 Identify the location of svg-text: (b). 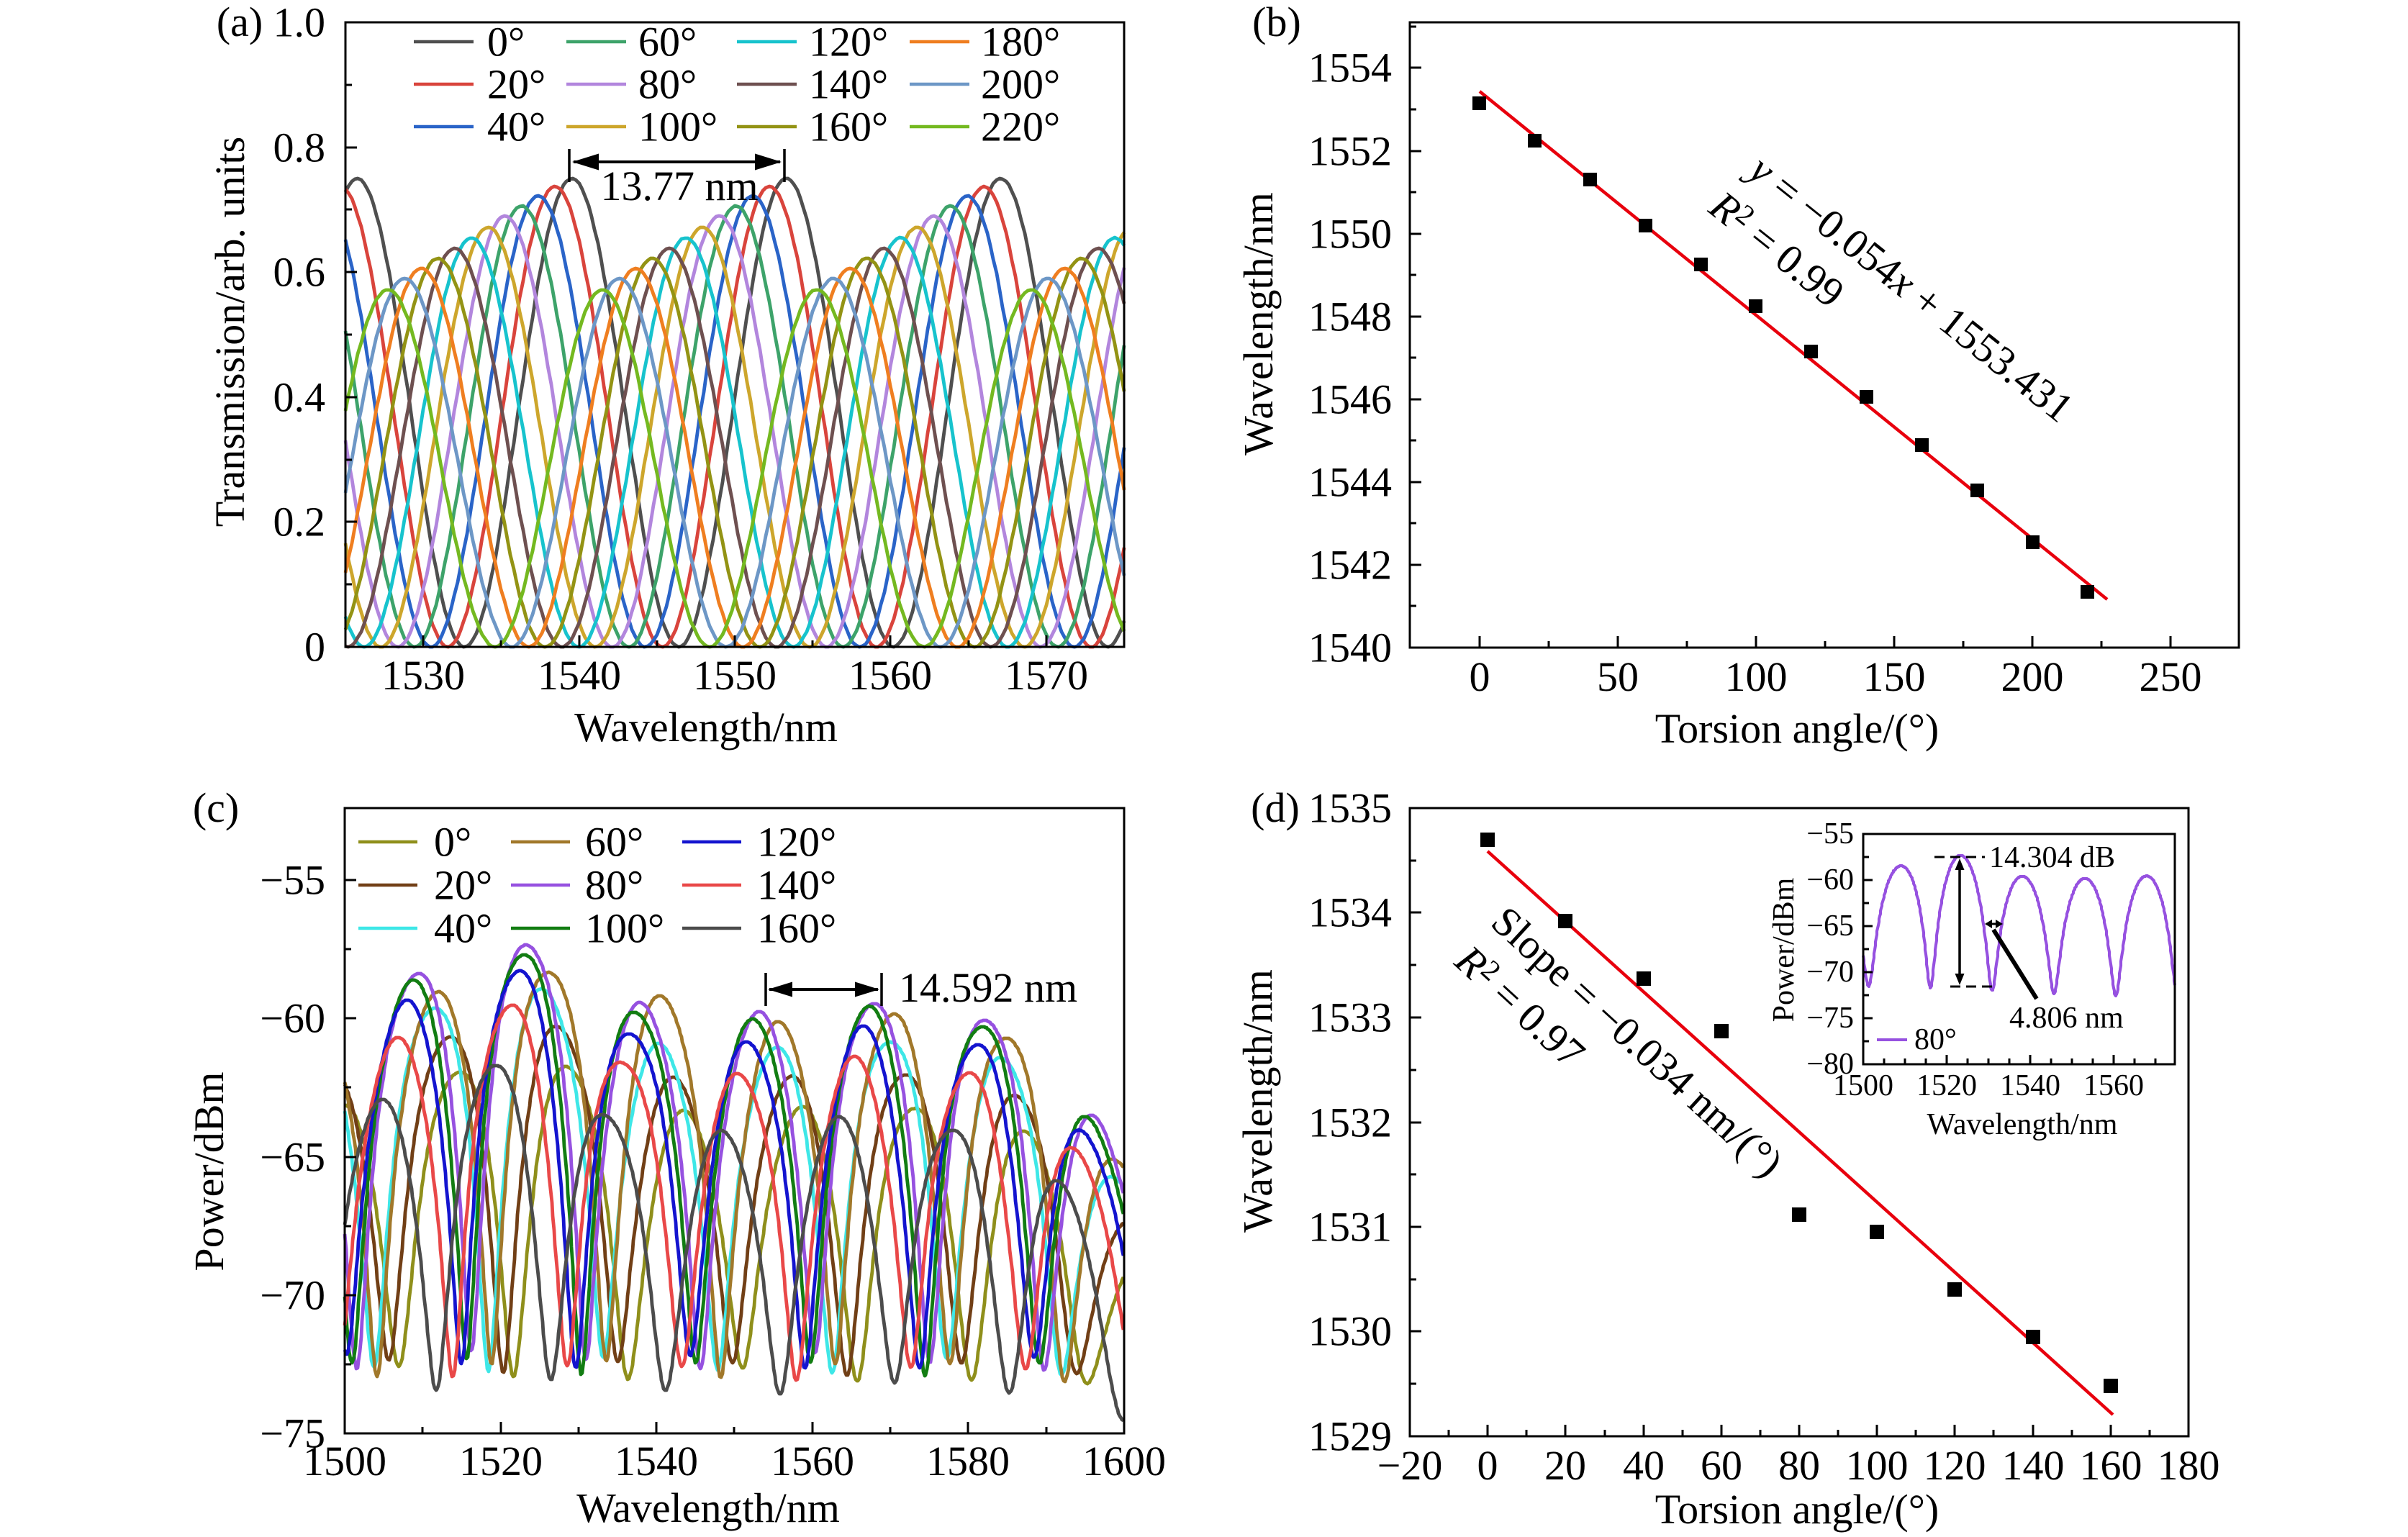
(1276, 22).